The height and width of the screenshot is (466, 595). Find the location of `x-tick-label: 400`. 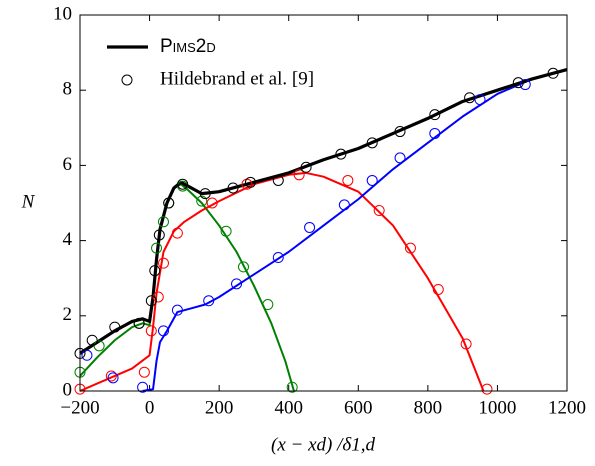

x-tick-label: 400 is located at coordinates (288, 407).